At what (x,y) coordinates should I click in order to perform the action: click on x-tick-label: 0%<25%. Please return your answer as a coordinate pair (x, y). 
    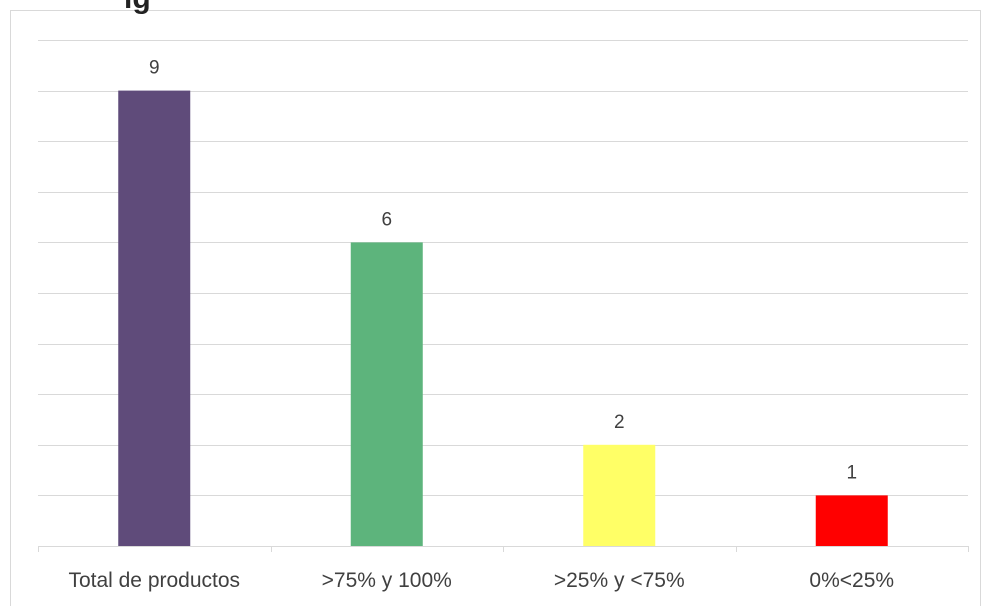
    Looking at the image, I should click on (851, 580).